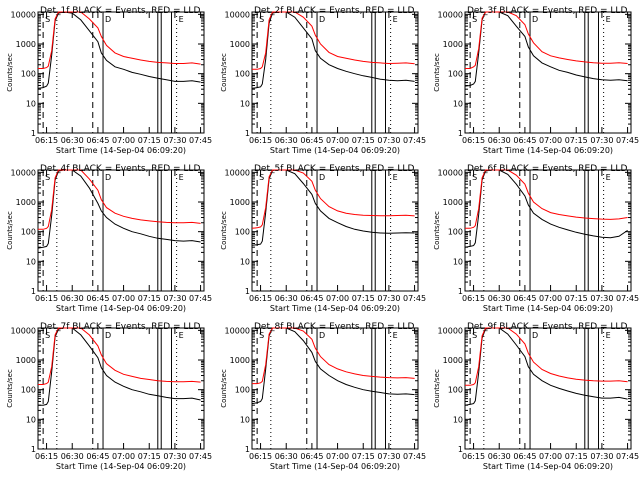  What do you see at coordinates (524, 140) in the screenshot?
I see `x-tick-label: 06:45` at bounding box center [524, 140].